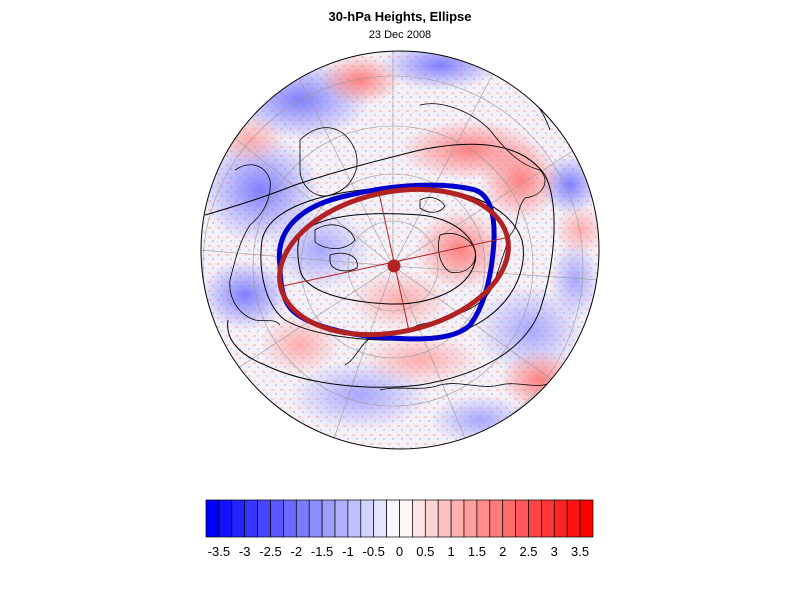  I want to click on colorbar-tick-label: 3.5, so click(580, 551).